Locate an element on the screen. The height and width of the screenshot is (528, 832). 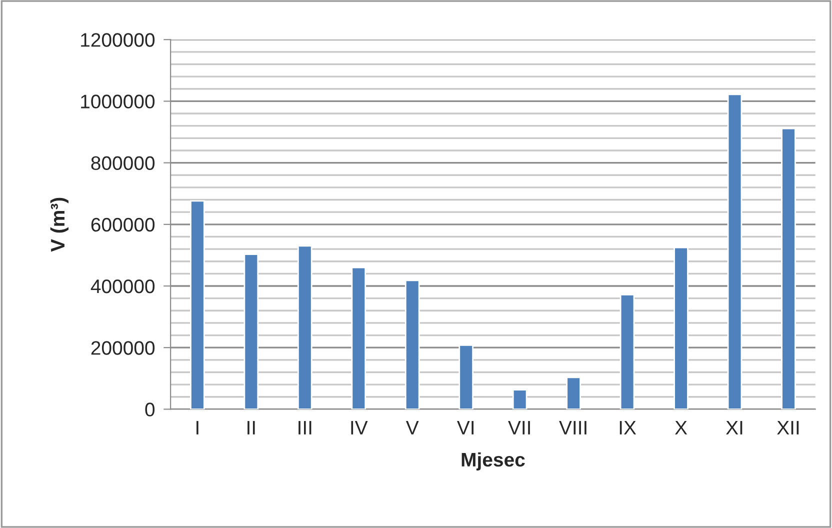
y-tick-label: 1200000 is located at coordinates (118, 40).